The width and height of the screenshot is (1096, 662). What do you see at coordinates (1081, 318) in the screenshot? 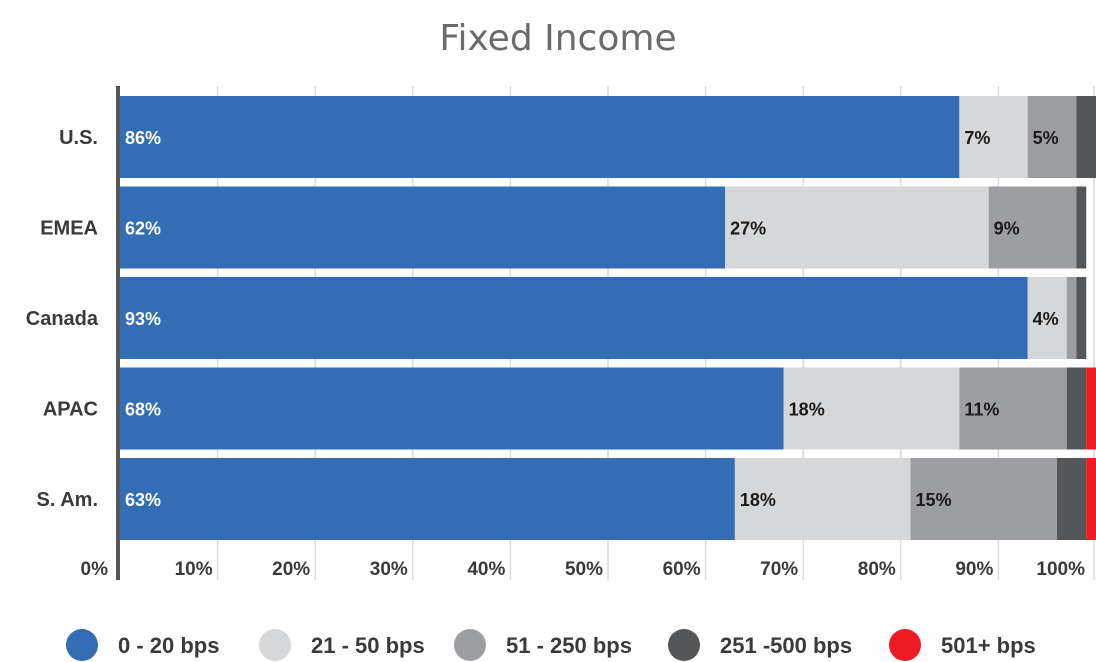
I see `bar-canada-251-500-bps` at bounding box center [1081, 318].